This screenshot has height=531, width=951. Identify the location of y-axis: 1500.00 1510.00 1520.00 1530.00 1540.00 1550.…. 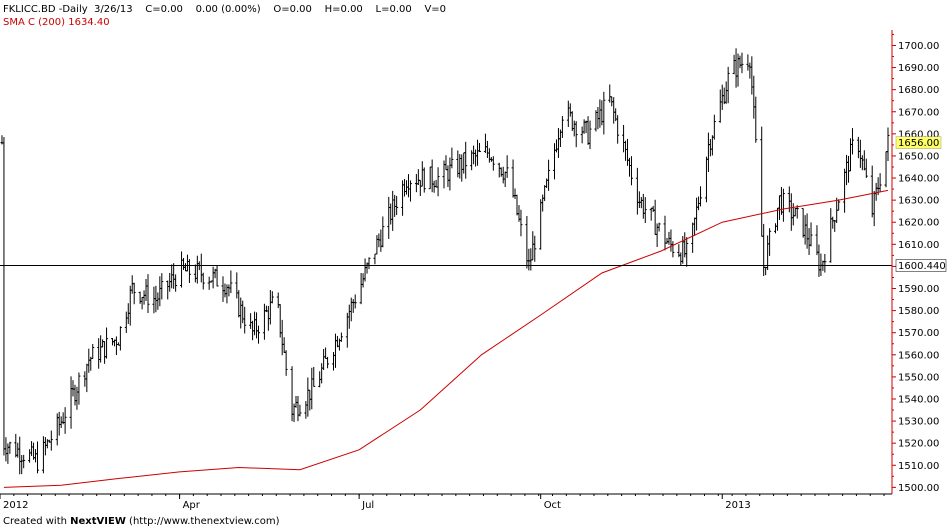
(915, 263).